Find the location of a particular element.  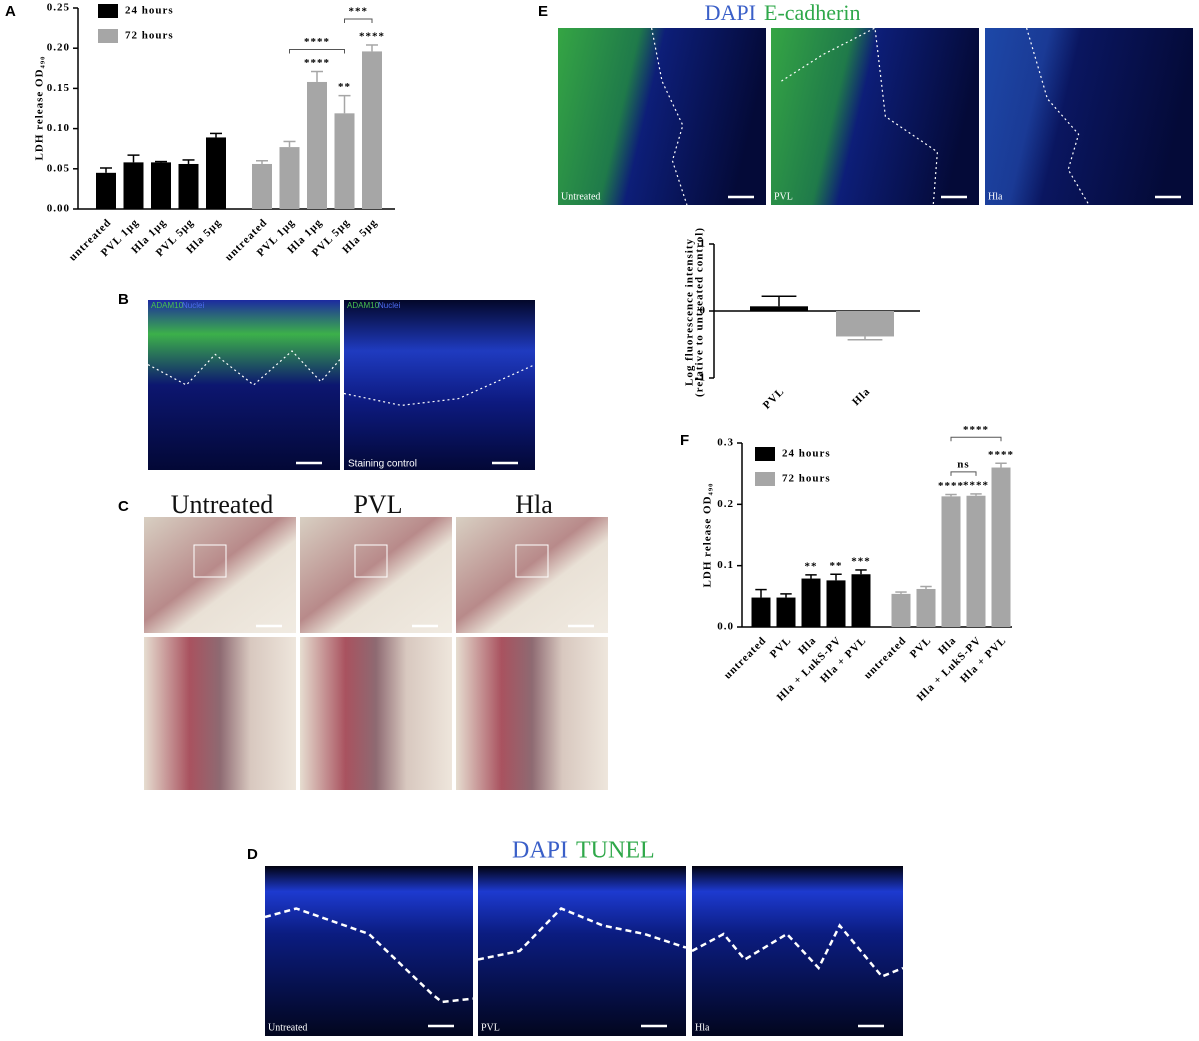

y-tick-label: 0.20 is located at coordinates (58, 48).